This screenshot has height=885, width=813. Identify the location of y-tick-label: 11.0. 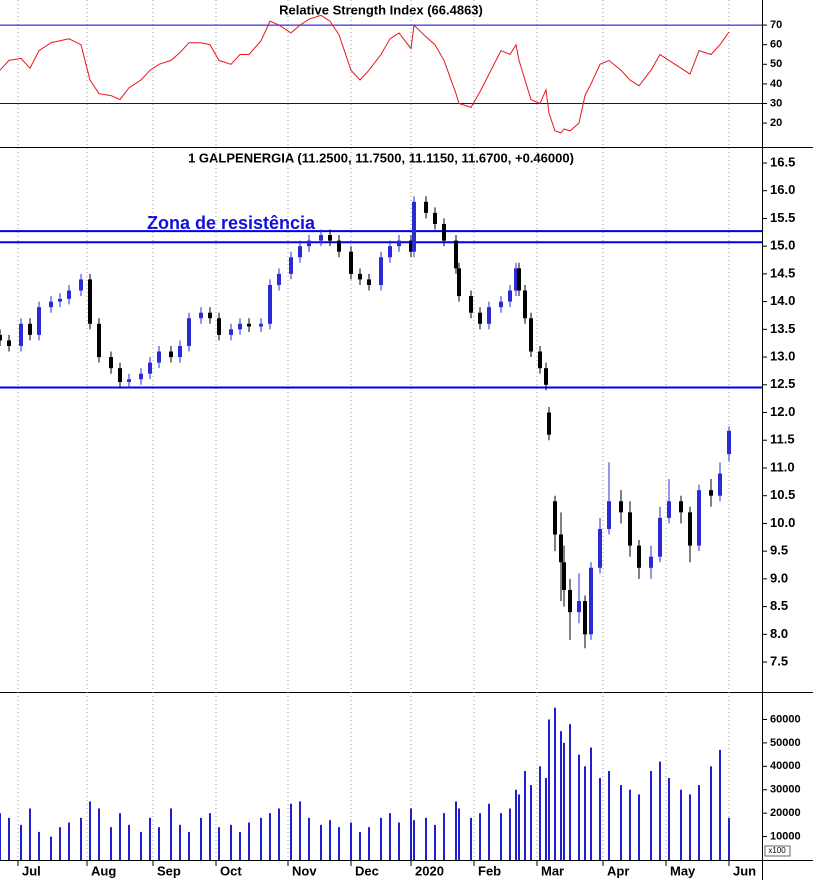
(782, 466).